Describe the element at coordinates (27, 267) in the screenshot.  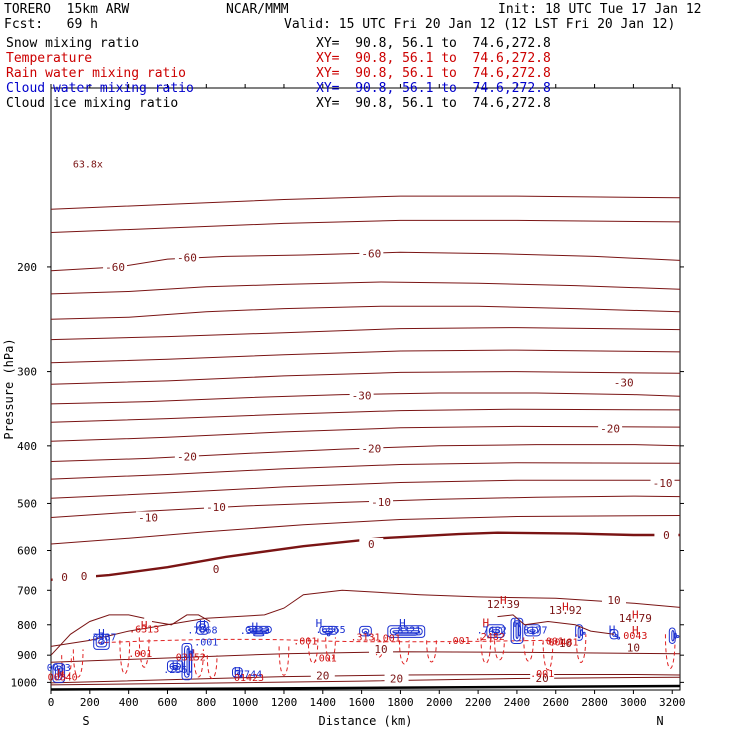
I see `y-tick-label: 200` at that location.